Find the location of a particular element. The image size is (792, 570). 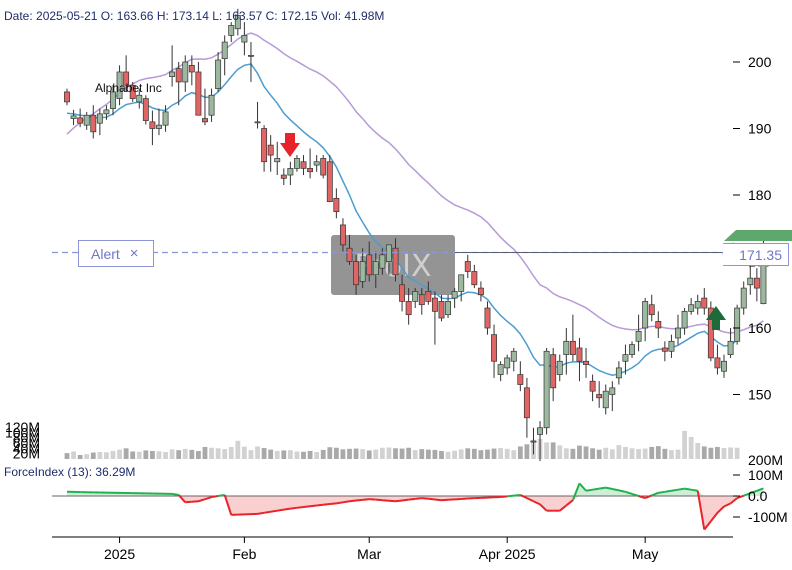

volume-label: Vol: is located at coordinates (331, 16).